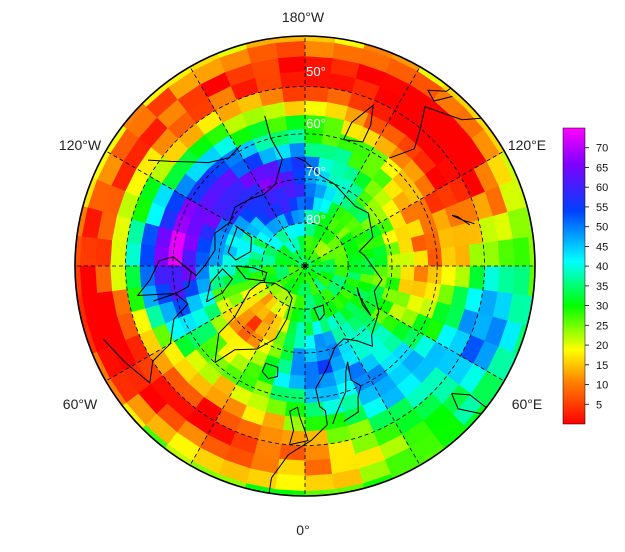  Describe the element at coordinates (602, 346) in the screenshot. I see `colorbar-tick-label: 20` at that location.